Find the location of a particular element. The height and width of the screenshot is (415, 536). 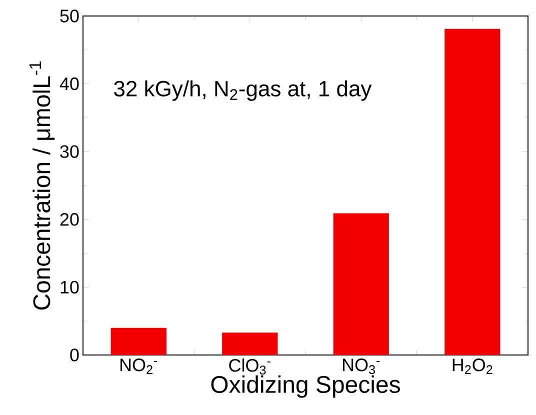

x-tick-label: H$_{2}$O$_{2}$ is located at coordinates (472, 366).